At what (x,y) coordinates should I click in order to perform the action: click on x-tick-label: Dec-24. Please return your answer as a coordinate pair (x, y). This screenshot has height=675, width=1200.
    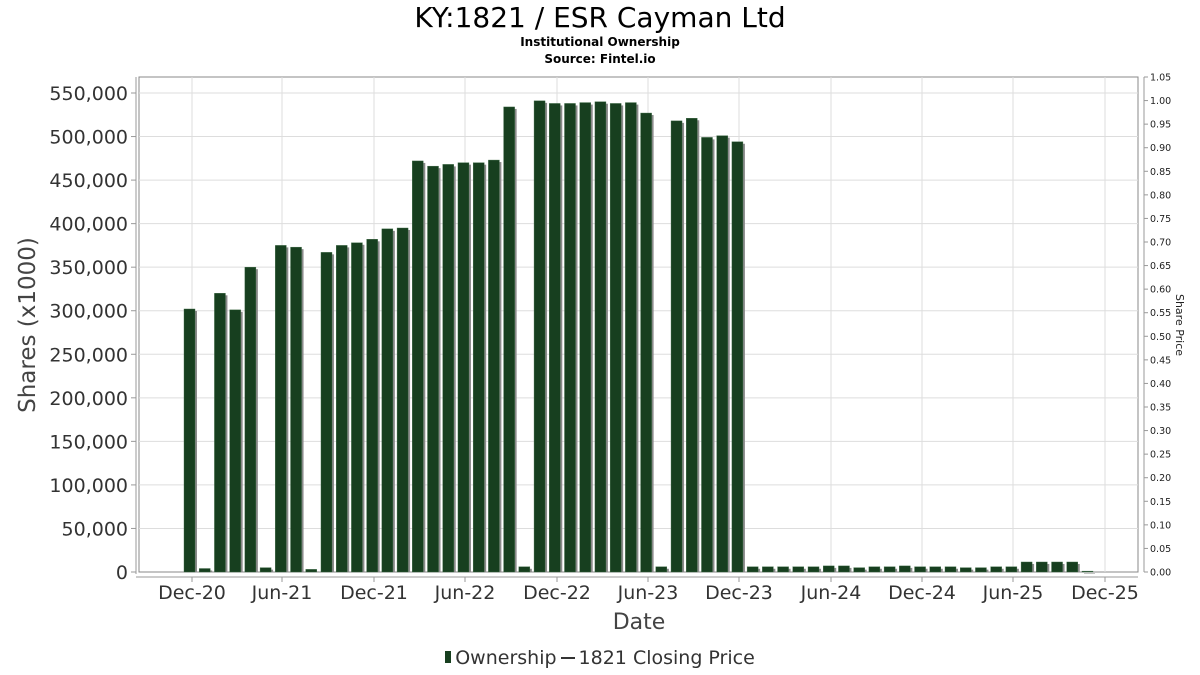
    Looking at the image, I should click on (922, 593).